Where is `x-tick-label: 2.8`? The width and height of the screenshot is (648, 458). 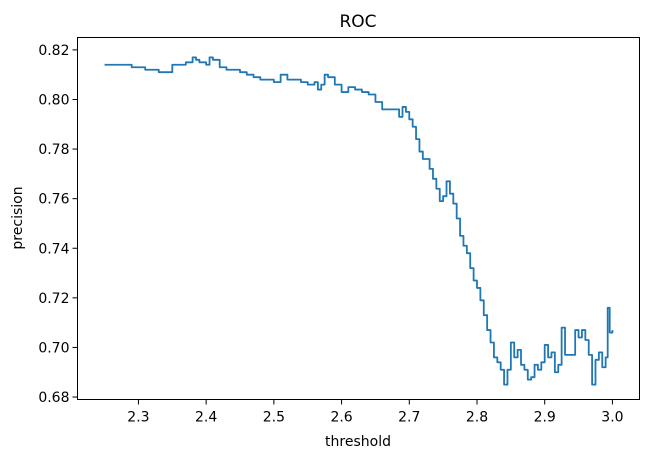
x-tick-label: 2.8 is located at coordinates (477, 418).